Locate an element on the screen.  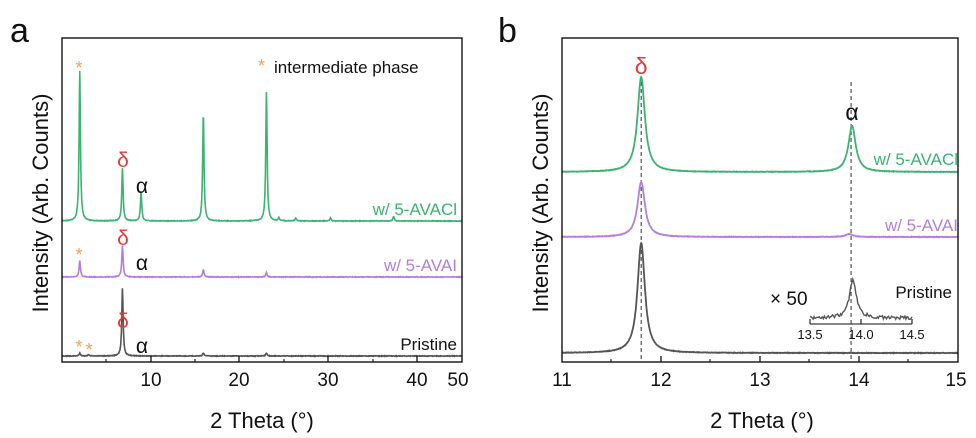
panel-a-xtick-label: 10 is located at coordinates (150, 380).